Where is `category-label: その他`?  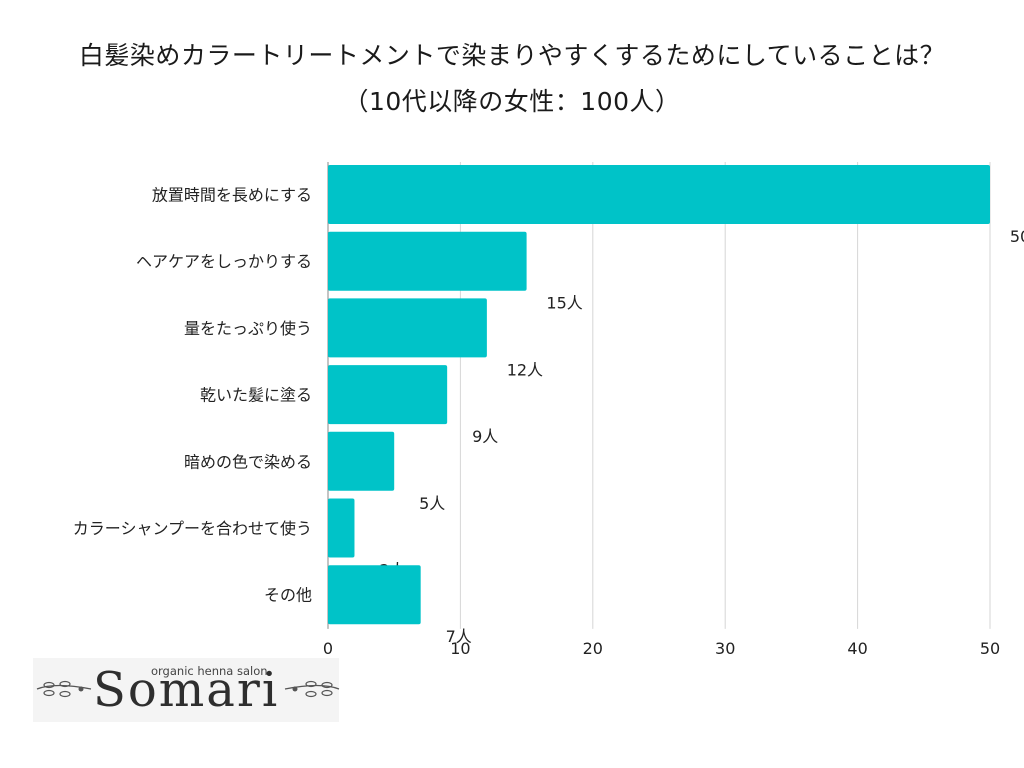
category-label: その他 is located at coordinates (288, 595).